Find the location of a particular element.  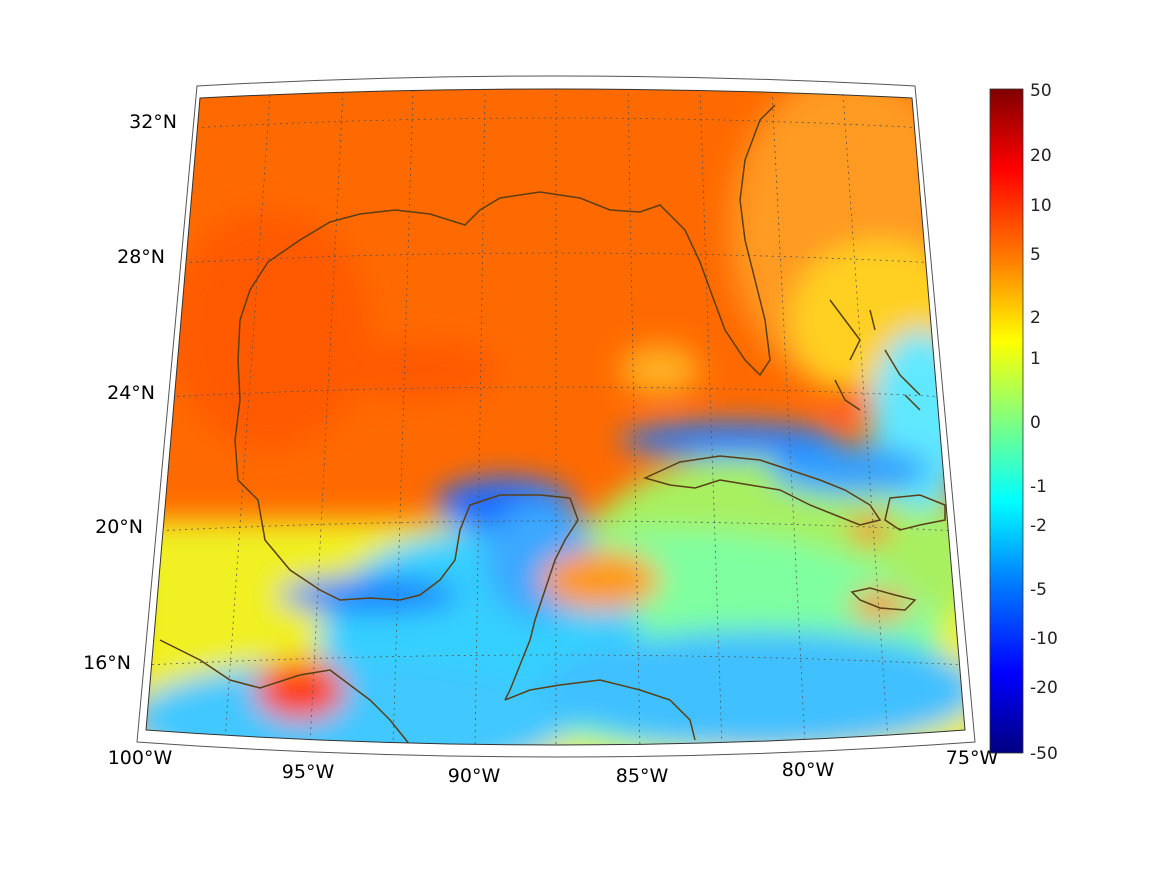

colorbar-tick-2: 2 is located at coordinates (1035, 318).